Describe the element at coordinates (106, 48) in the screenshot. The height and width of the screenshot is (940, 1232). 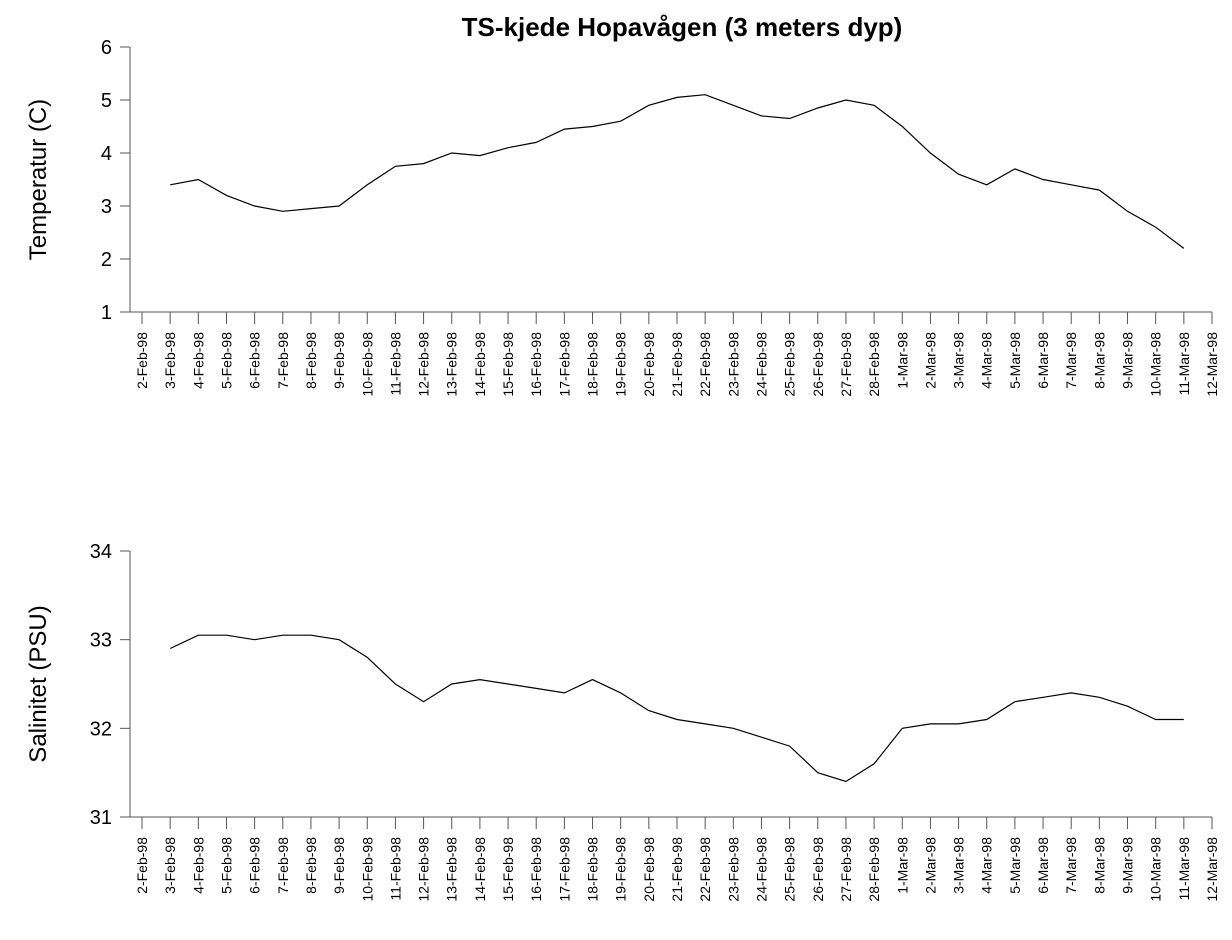
I see `y-tick-label: 6` at that location.